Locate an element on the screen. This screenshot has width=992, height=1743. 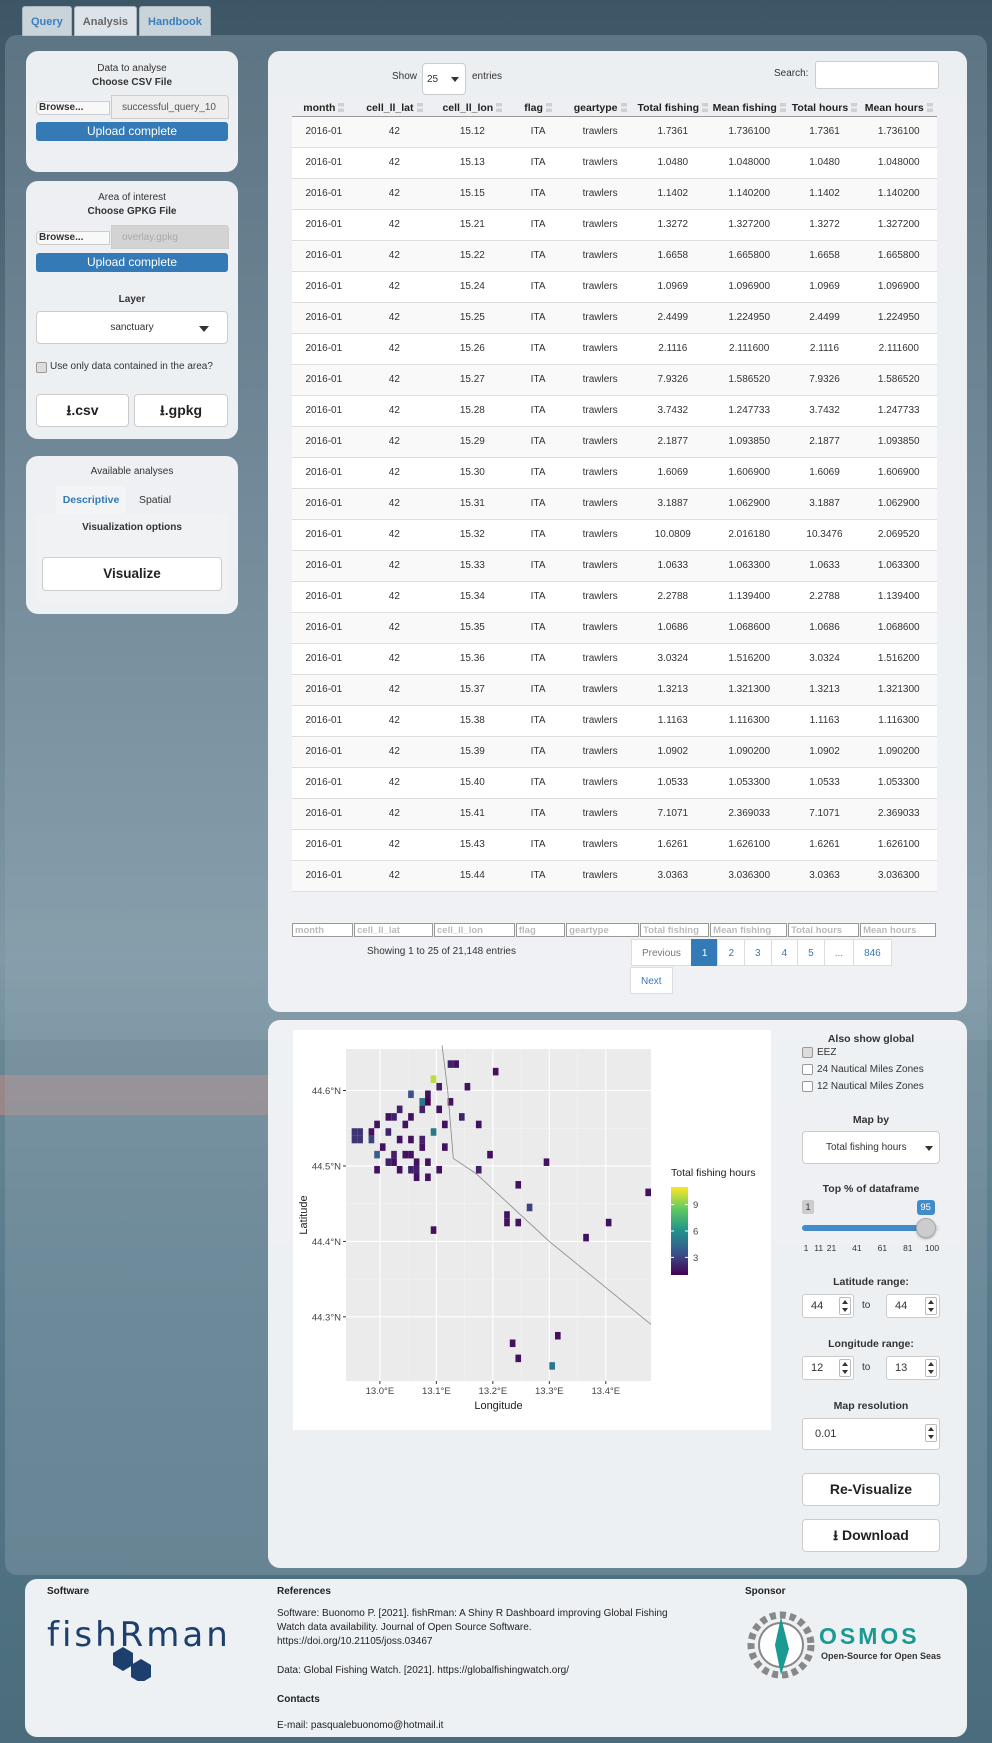
column-header: Total hours is located at coordinates (824, 108).